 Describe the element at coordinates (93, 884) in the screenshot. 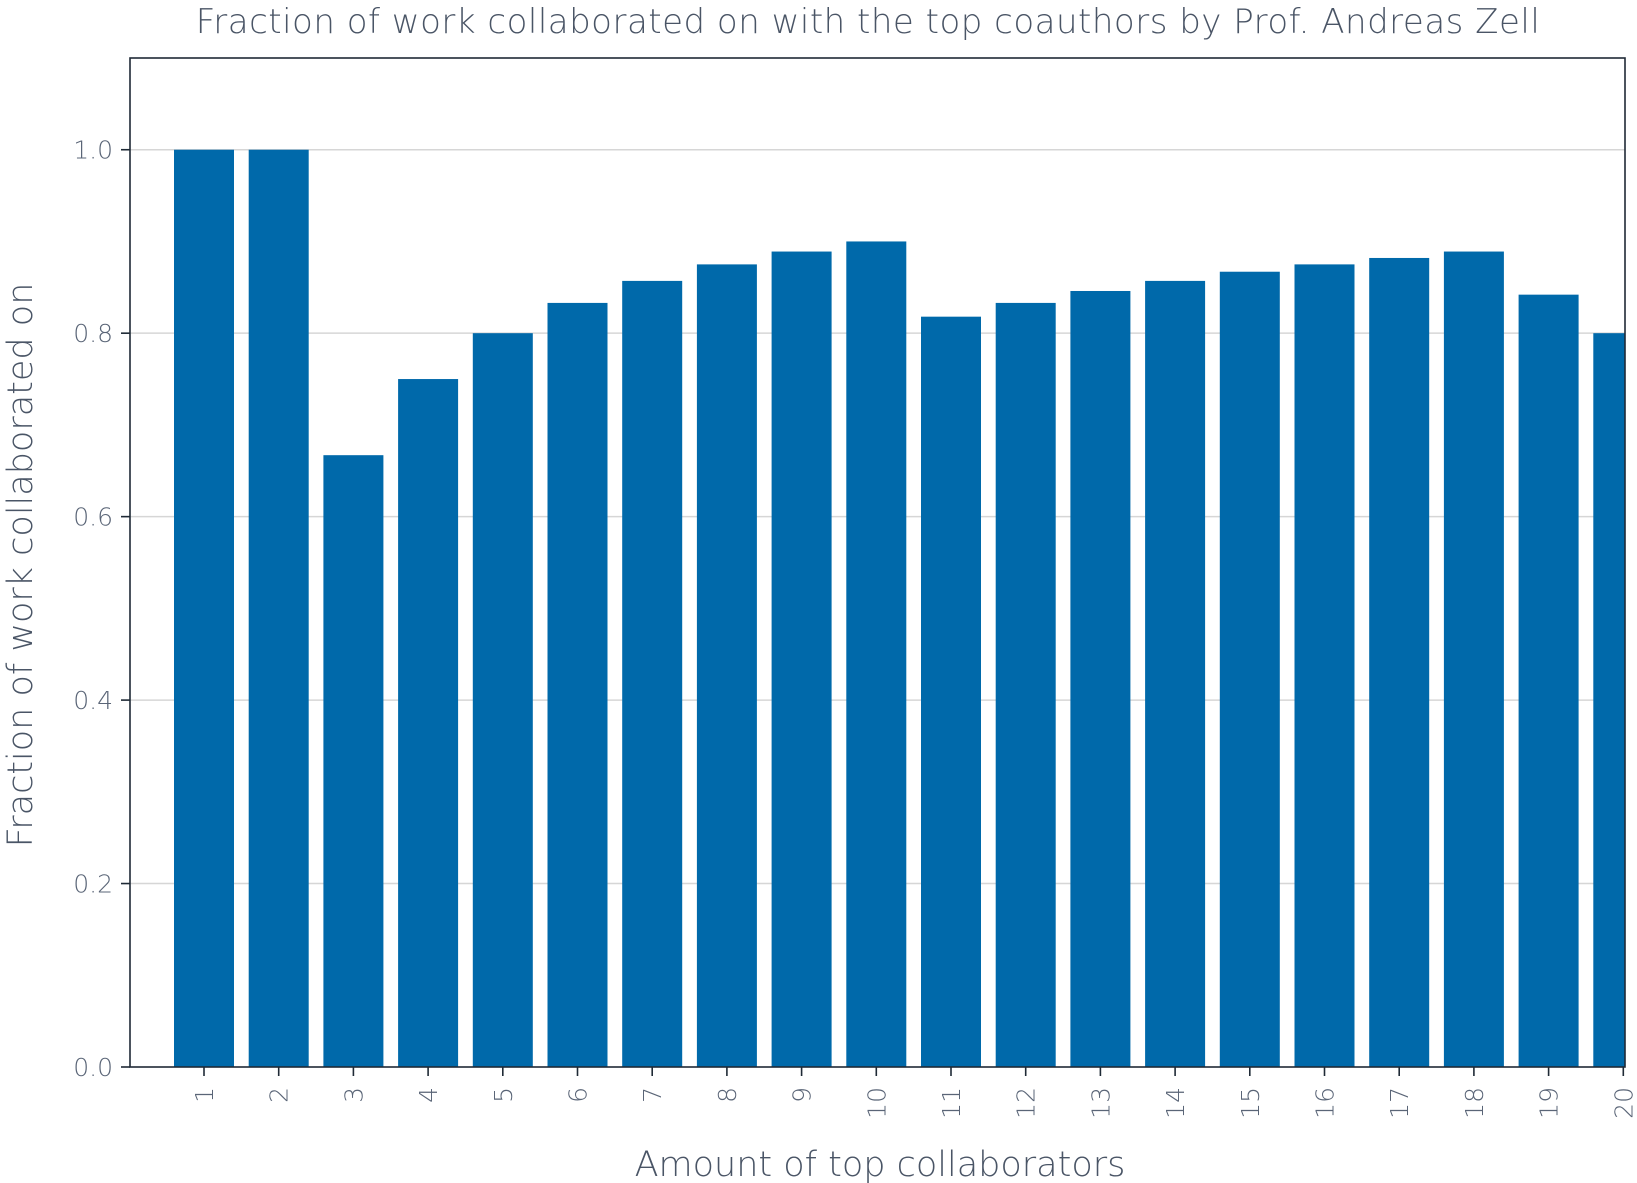

I see `y-tick-label: 0.2` at that location.